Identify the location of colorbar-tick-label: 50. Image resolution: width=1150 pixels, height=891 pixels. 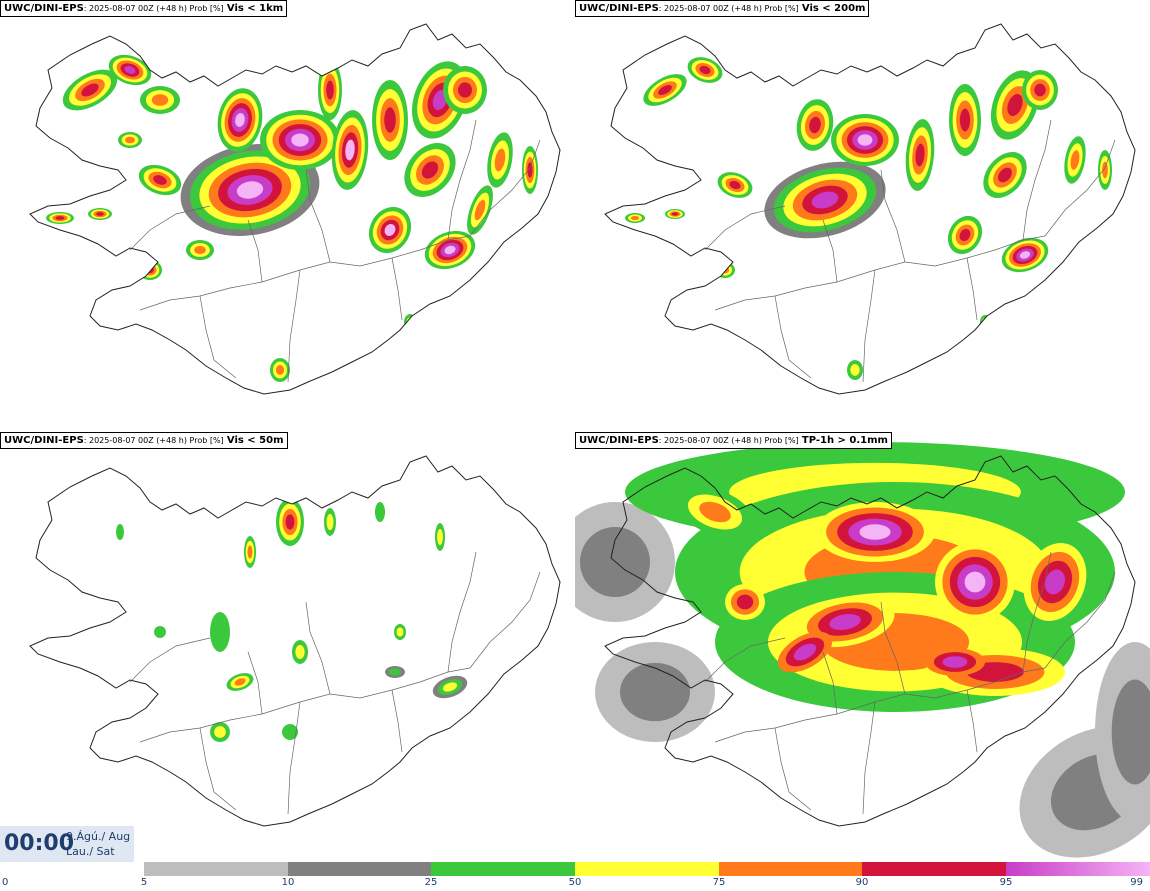
(575, 882).